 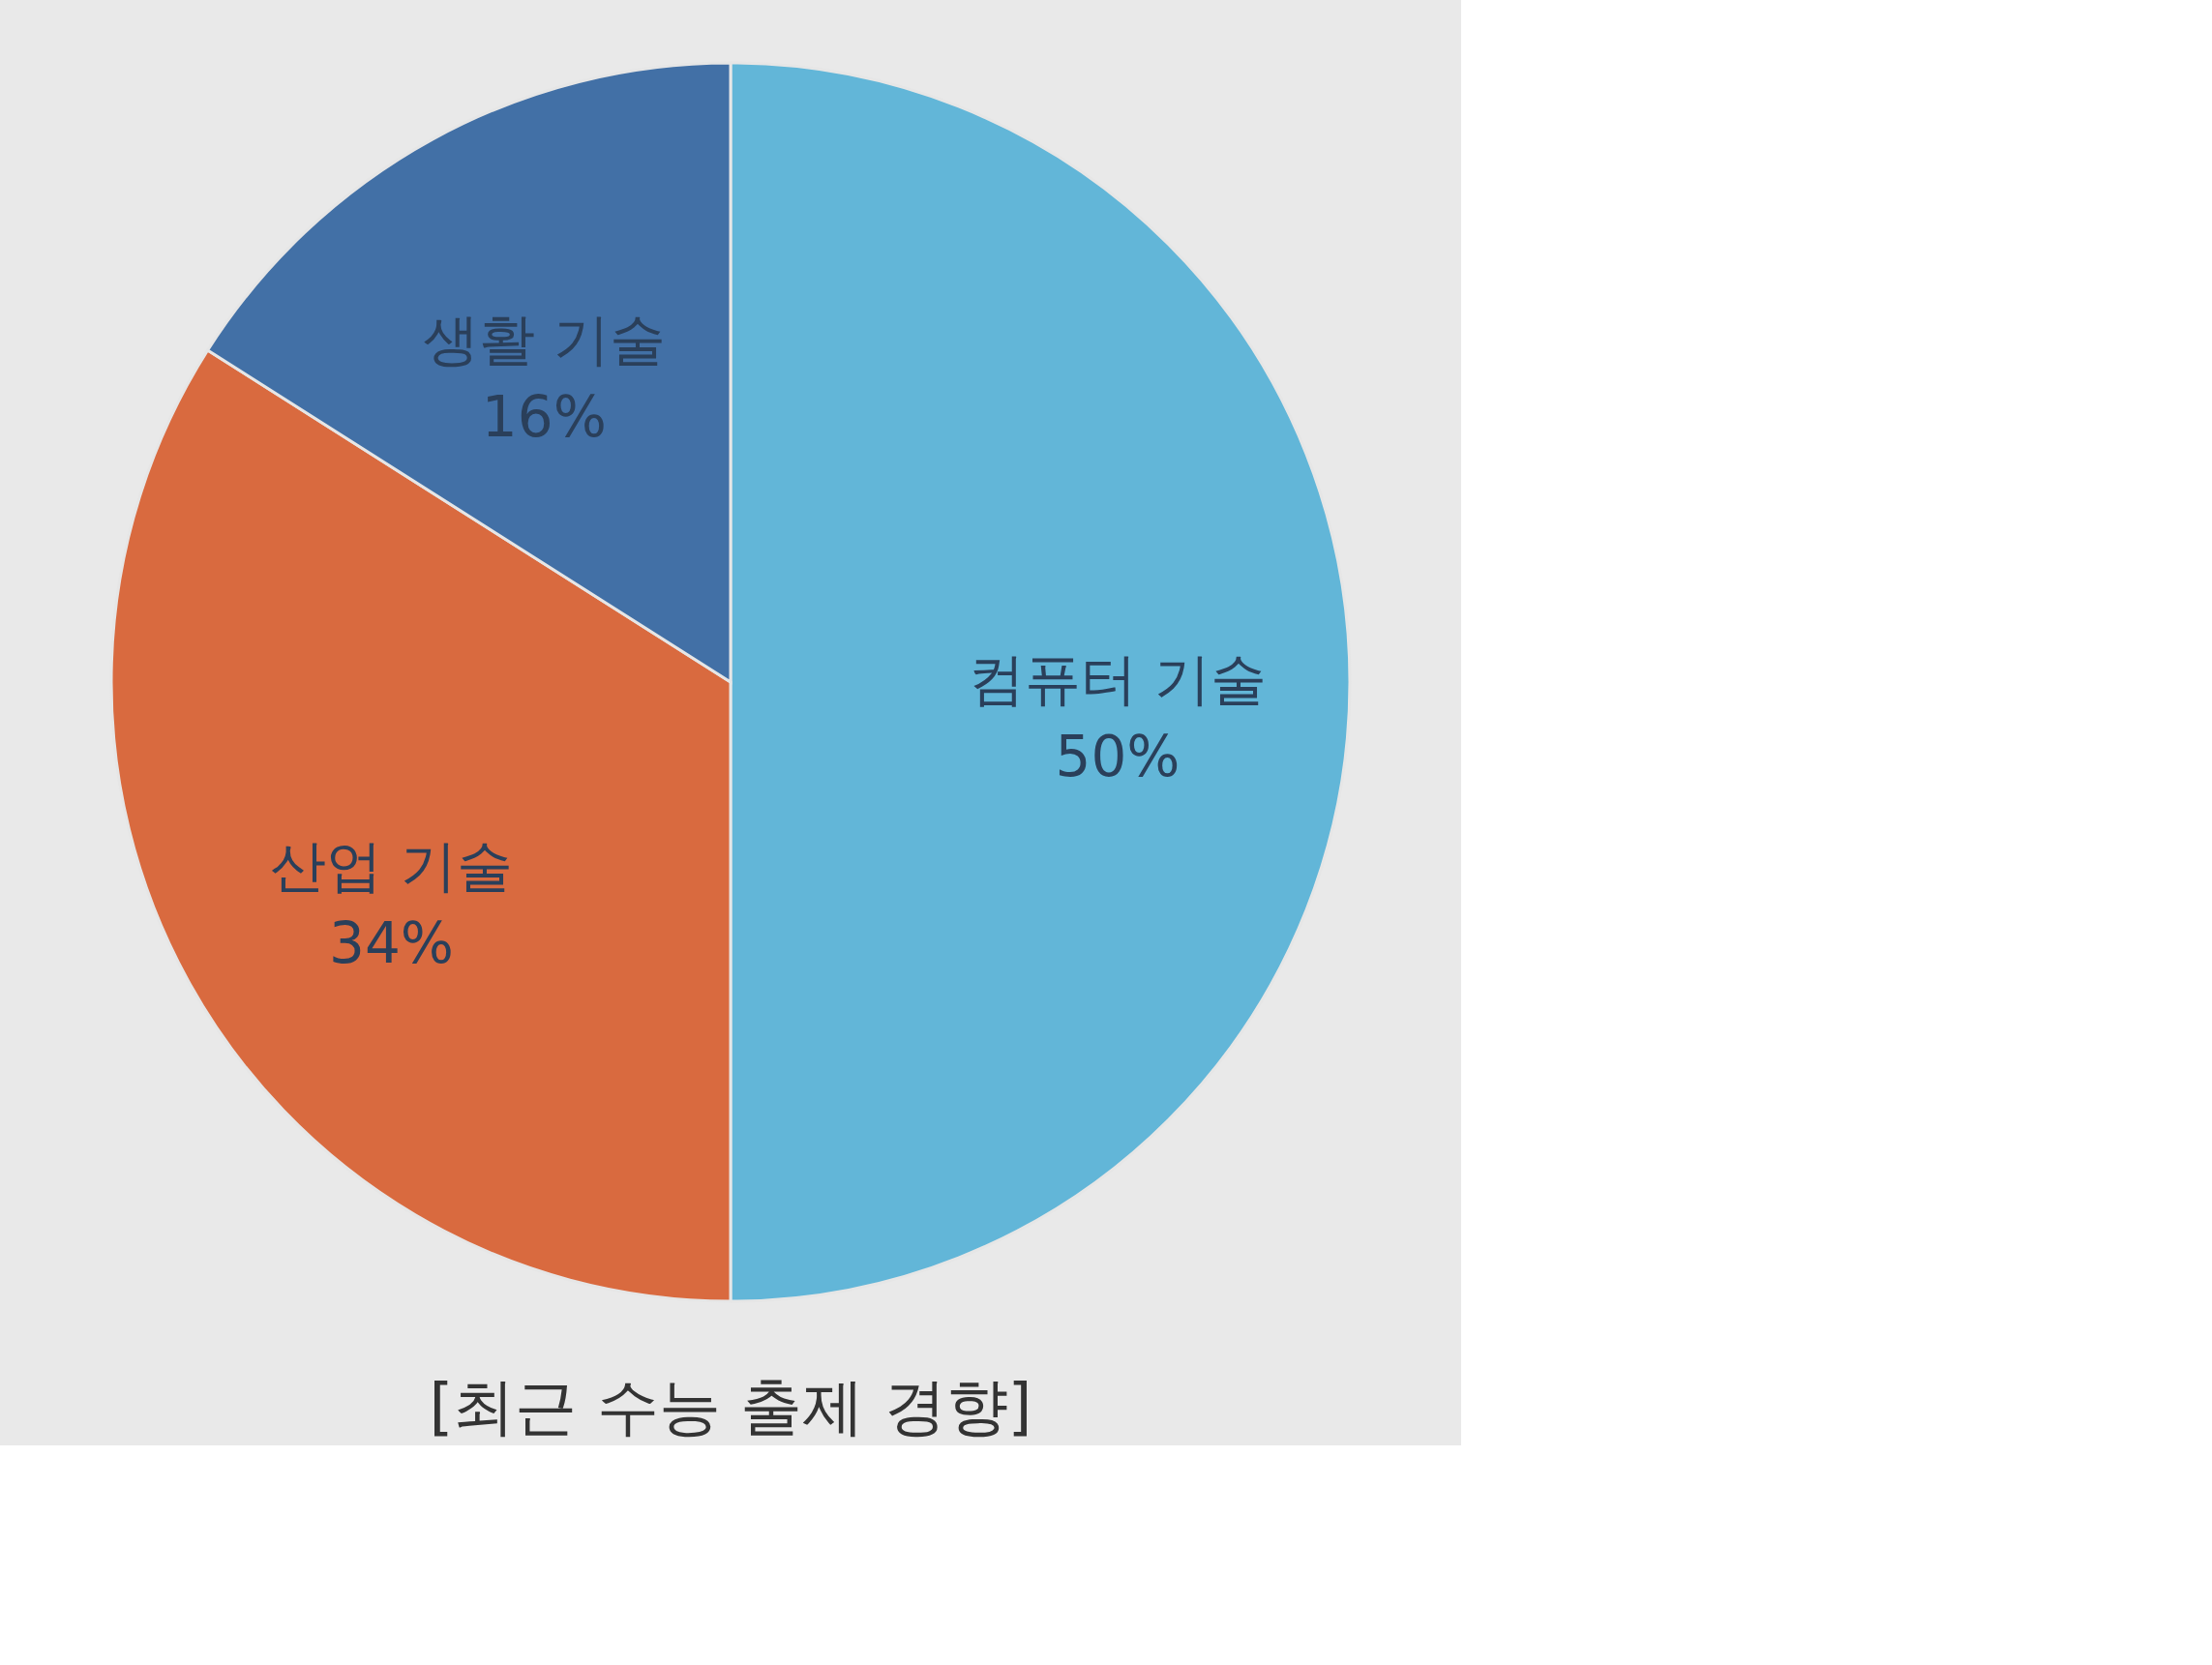 What do you see at coordinates (391, 942) in the screenshot?
I see `data-label: 34%` at bounding box center [391, 942].